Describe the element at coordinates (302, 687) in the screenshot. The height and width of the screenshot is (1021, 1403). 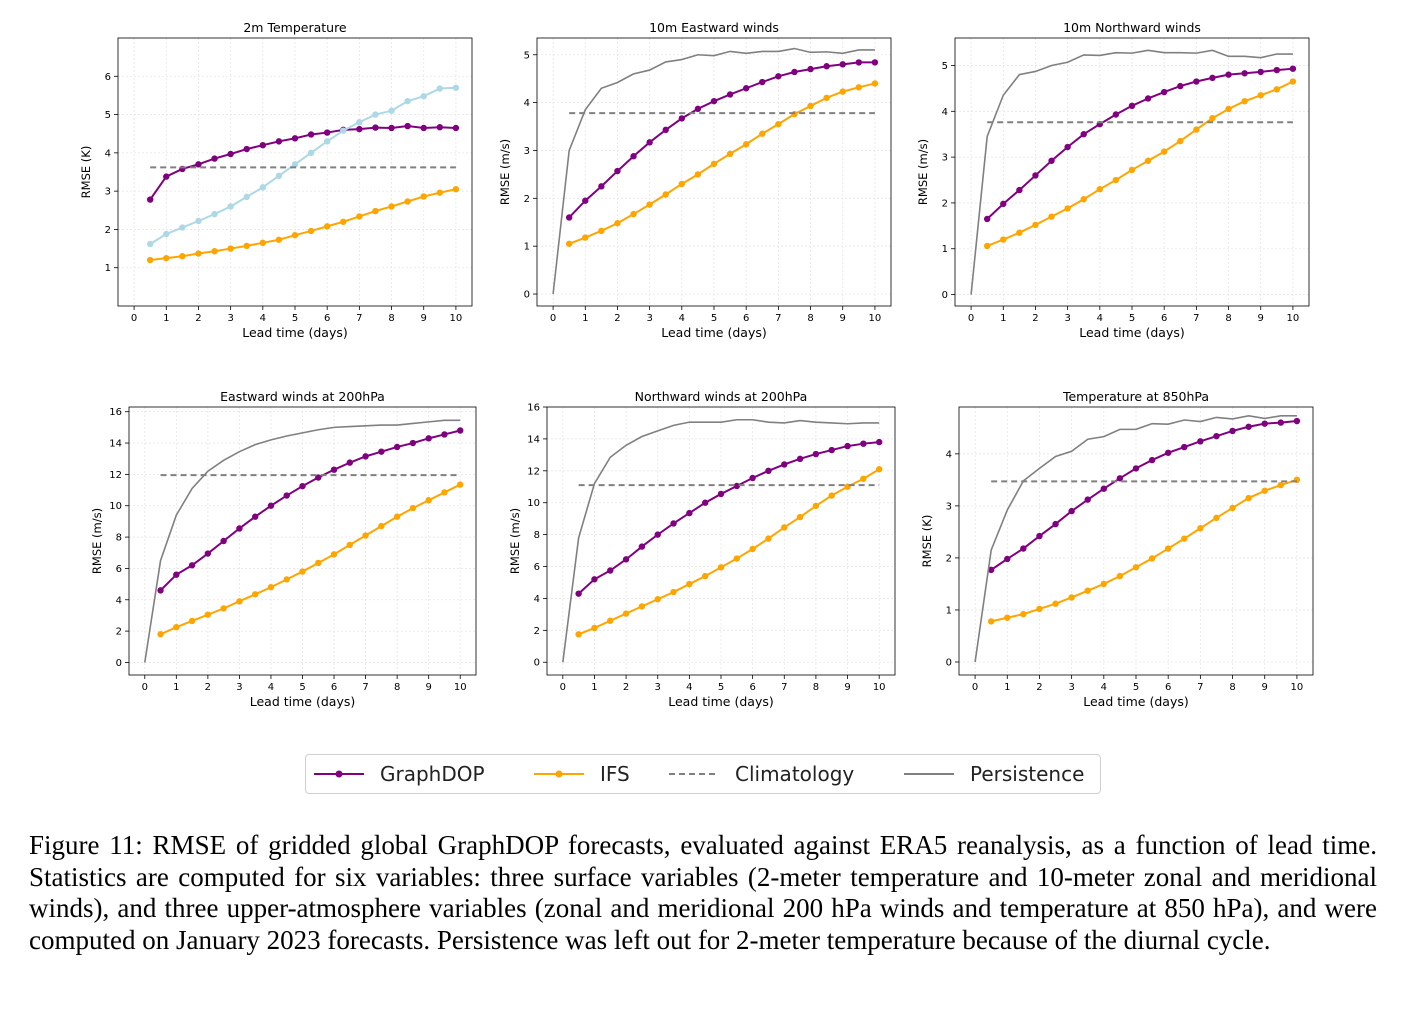
I see `x-tick-label: 5` at that location.